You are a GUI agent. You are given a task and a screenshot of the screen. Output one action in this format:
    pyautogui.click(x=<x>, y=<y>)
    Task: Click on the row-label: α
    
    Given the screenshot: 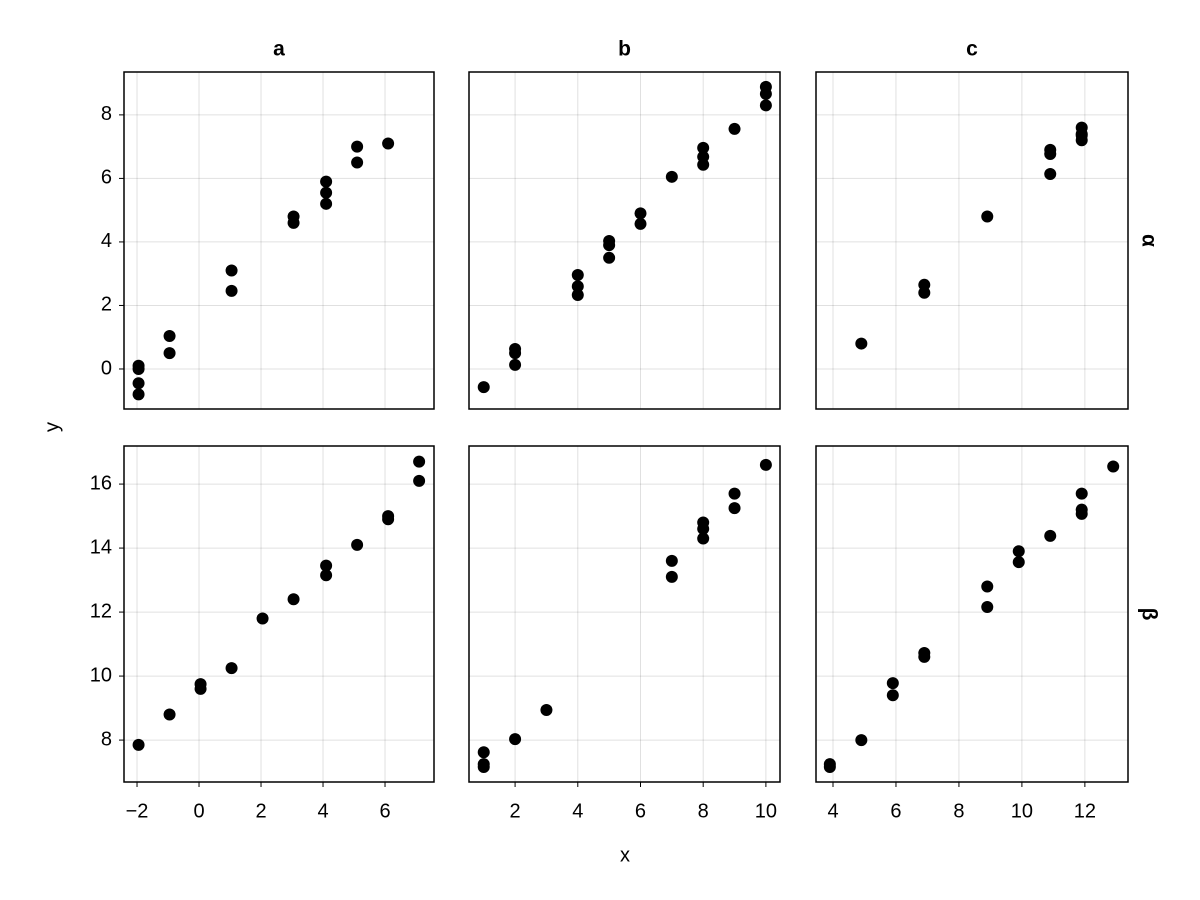 What is the action you would take?
    pyautogui.click(x=1148, y=240)
    